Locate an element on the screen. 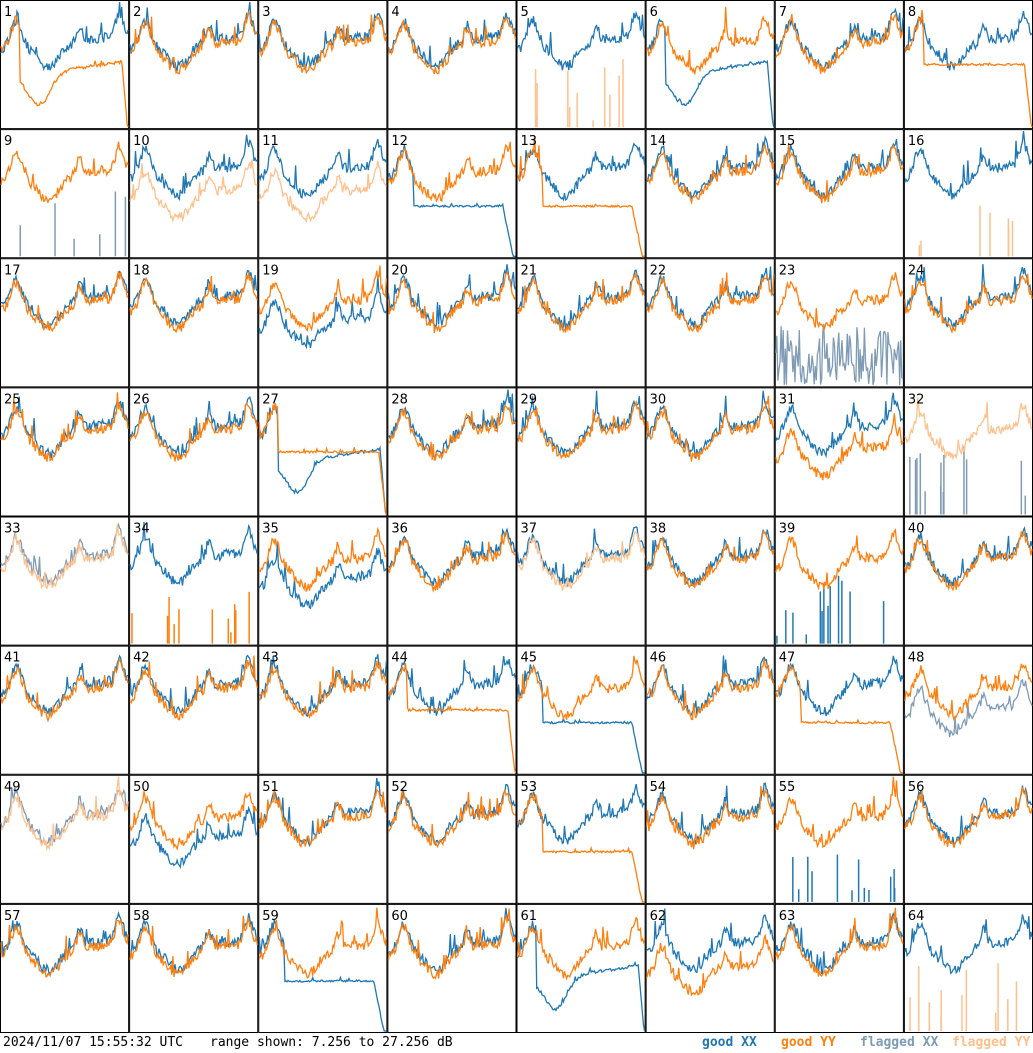  panel-20: 20 is located at coordinates (452, 323).